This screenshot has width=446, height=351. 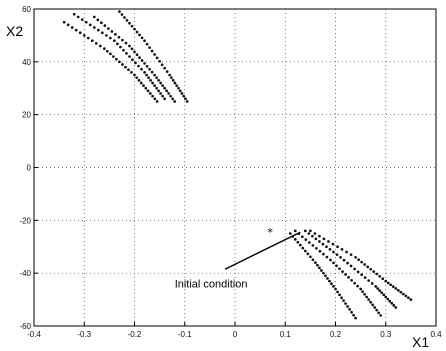 What do you see at coordinates (26, 62) in the screenshot?
I see `y-tick-label: 40` at bounding box center [26, 62].